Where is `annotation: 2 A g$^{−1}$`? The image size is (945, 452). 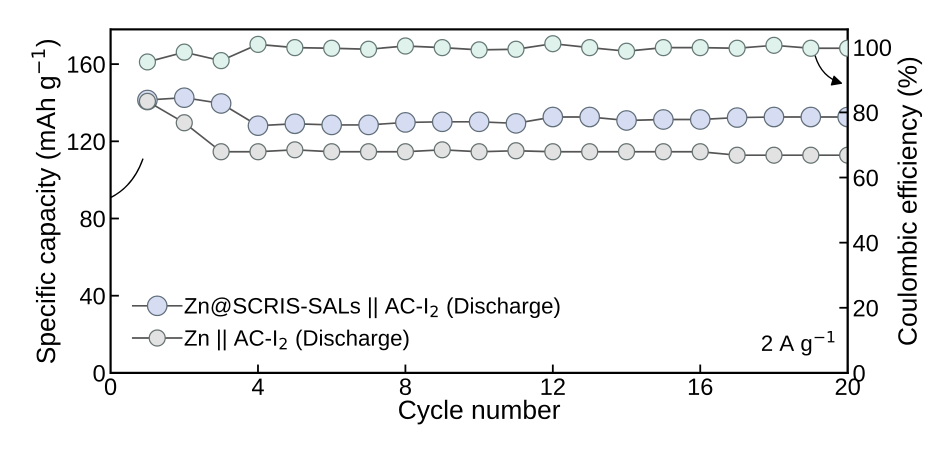
annotation: 2 A g$^{−1}$ is located at coordinates (798, 343).